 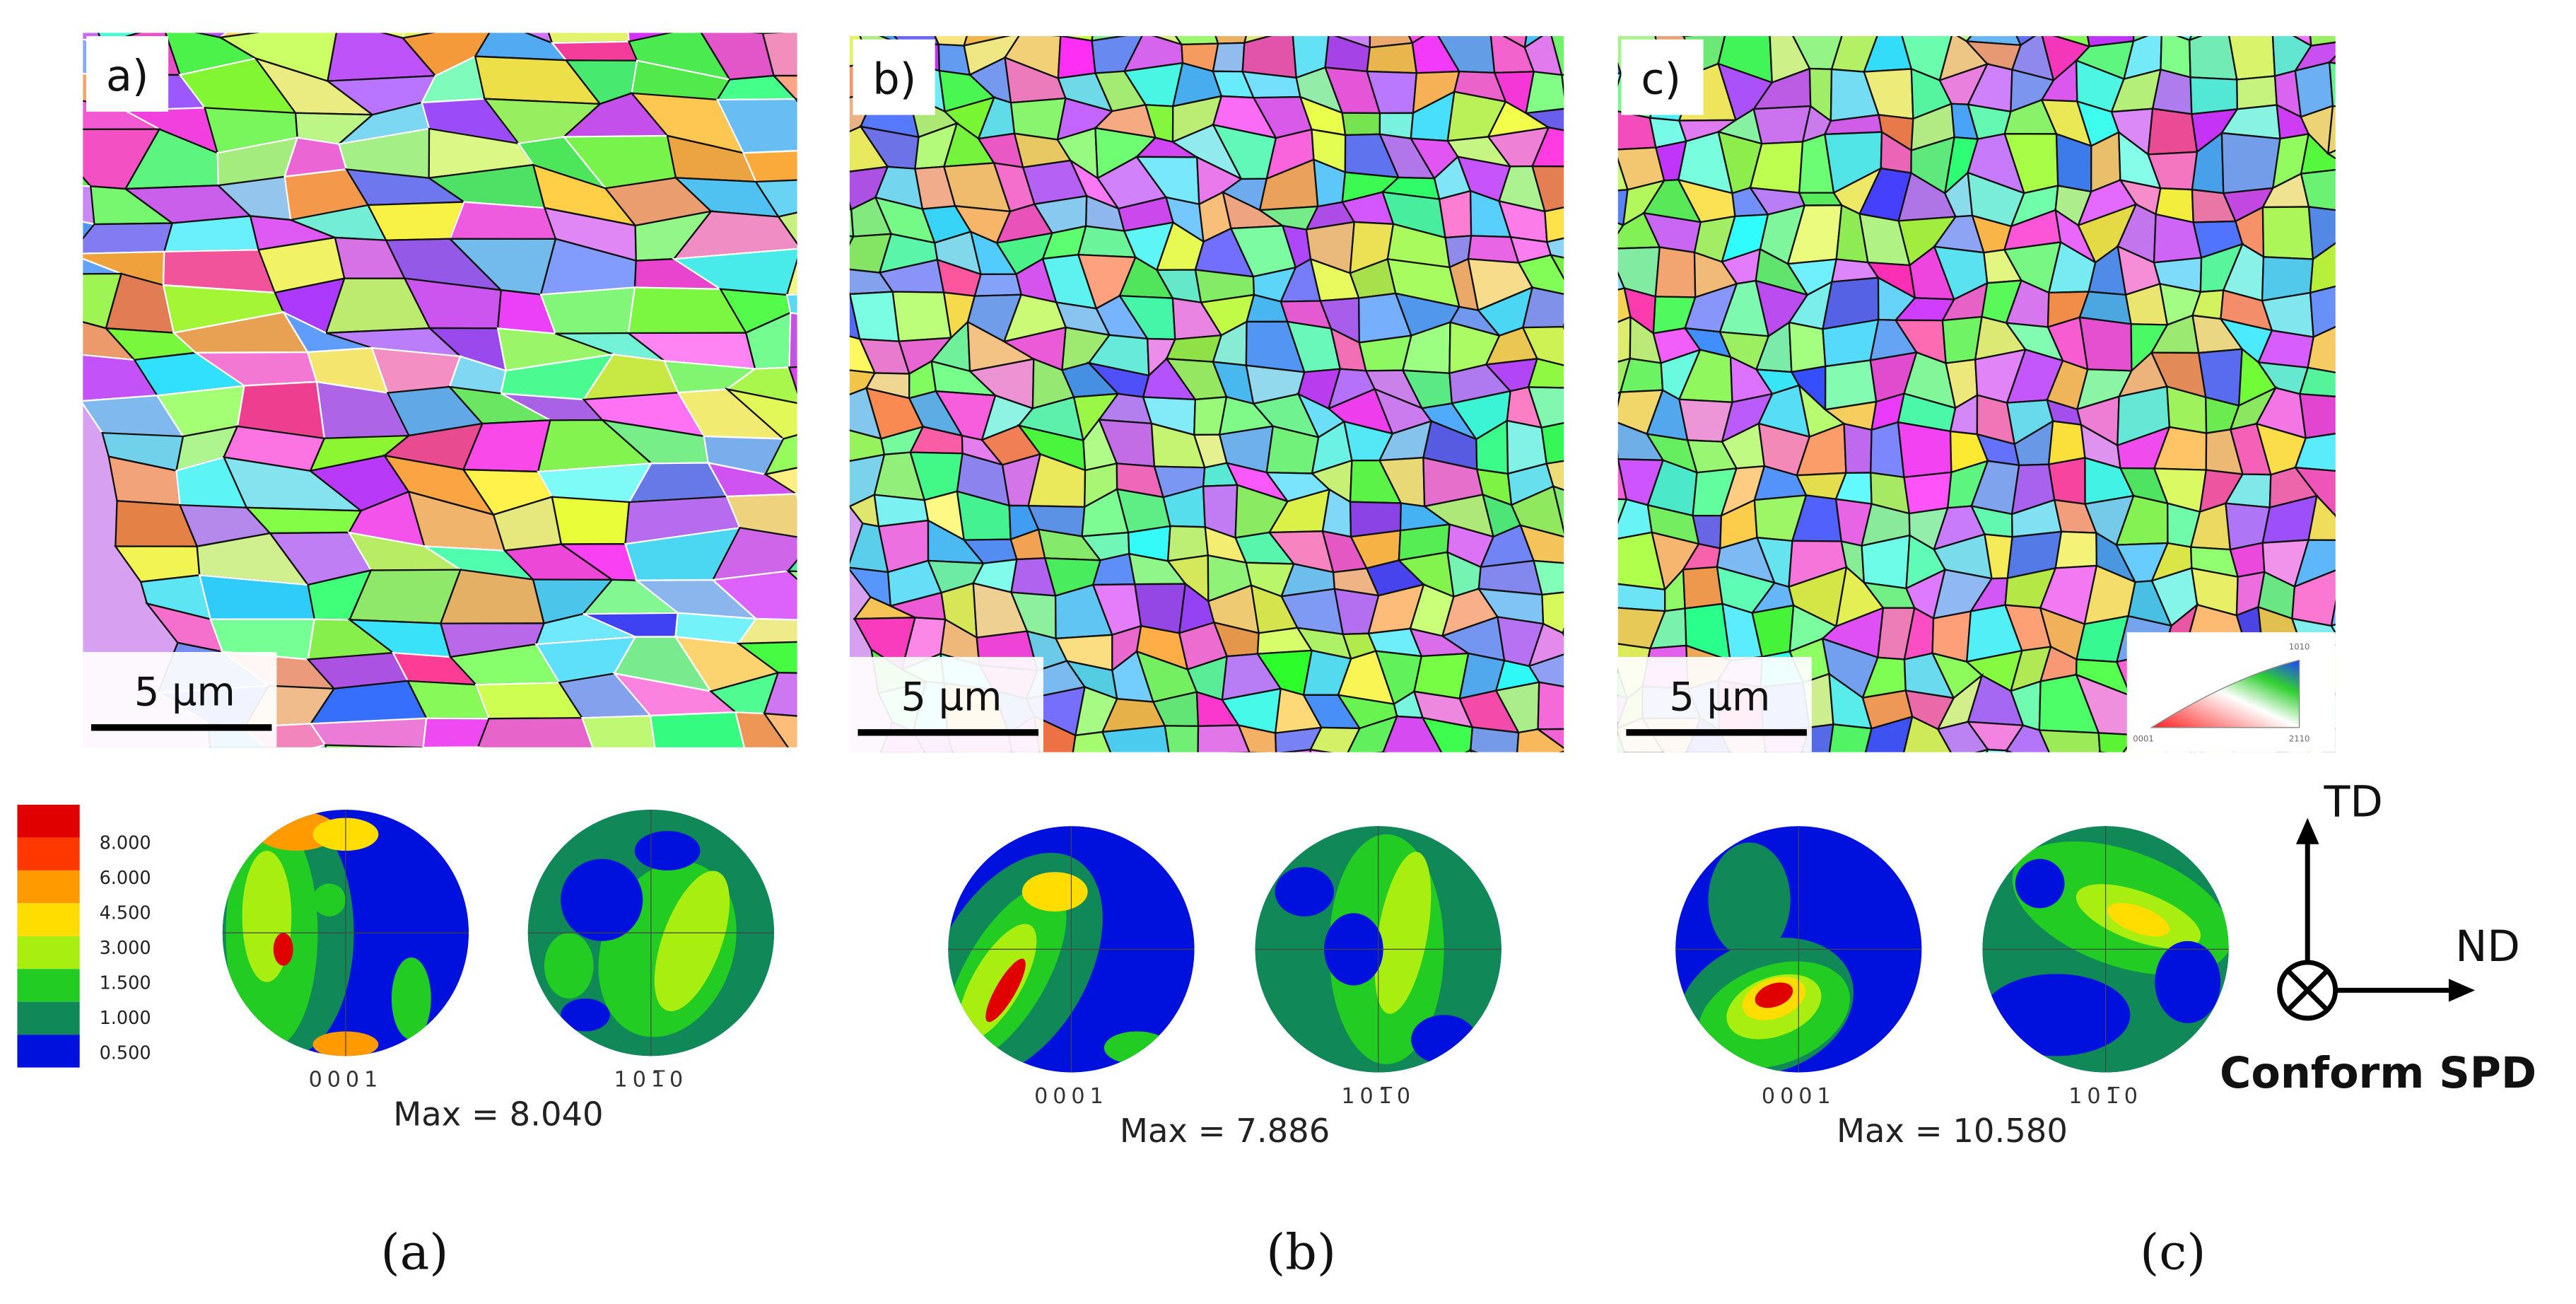 I want to click on sample-axes: TD ND Conform SPD, so click(x=2378, y=938).